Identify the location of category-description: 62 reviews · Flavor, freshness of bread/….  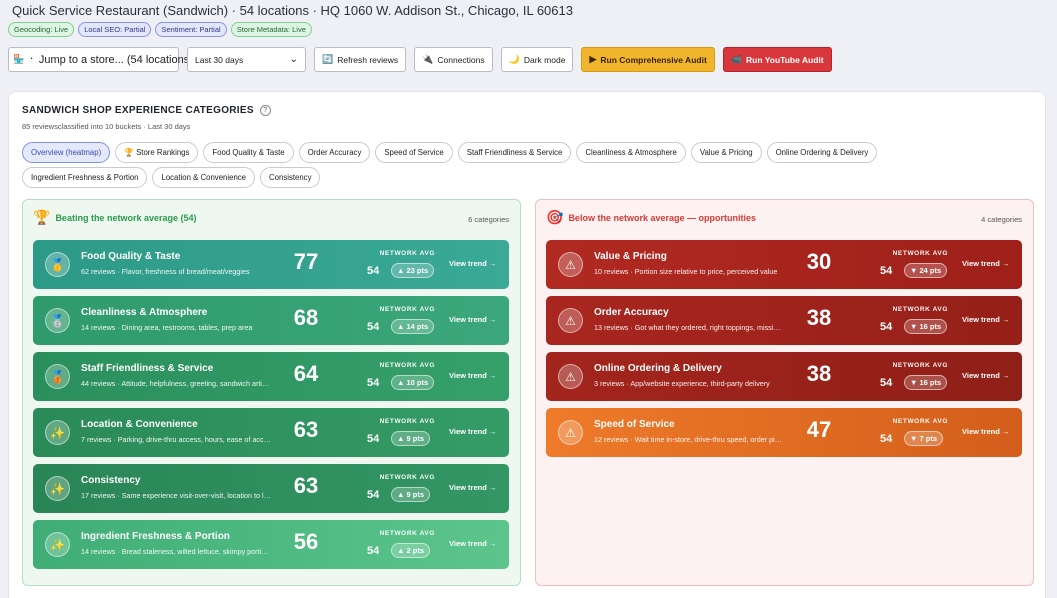
(165, 271).